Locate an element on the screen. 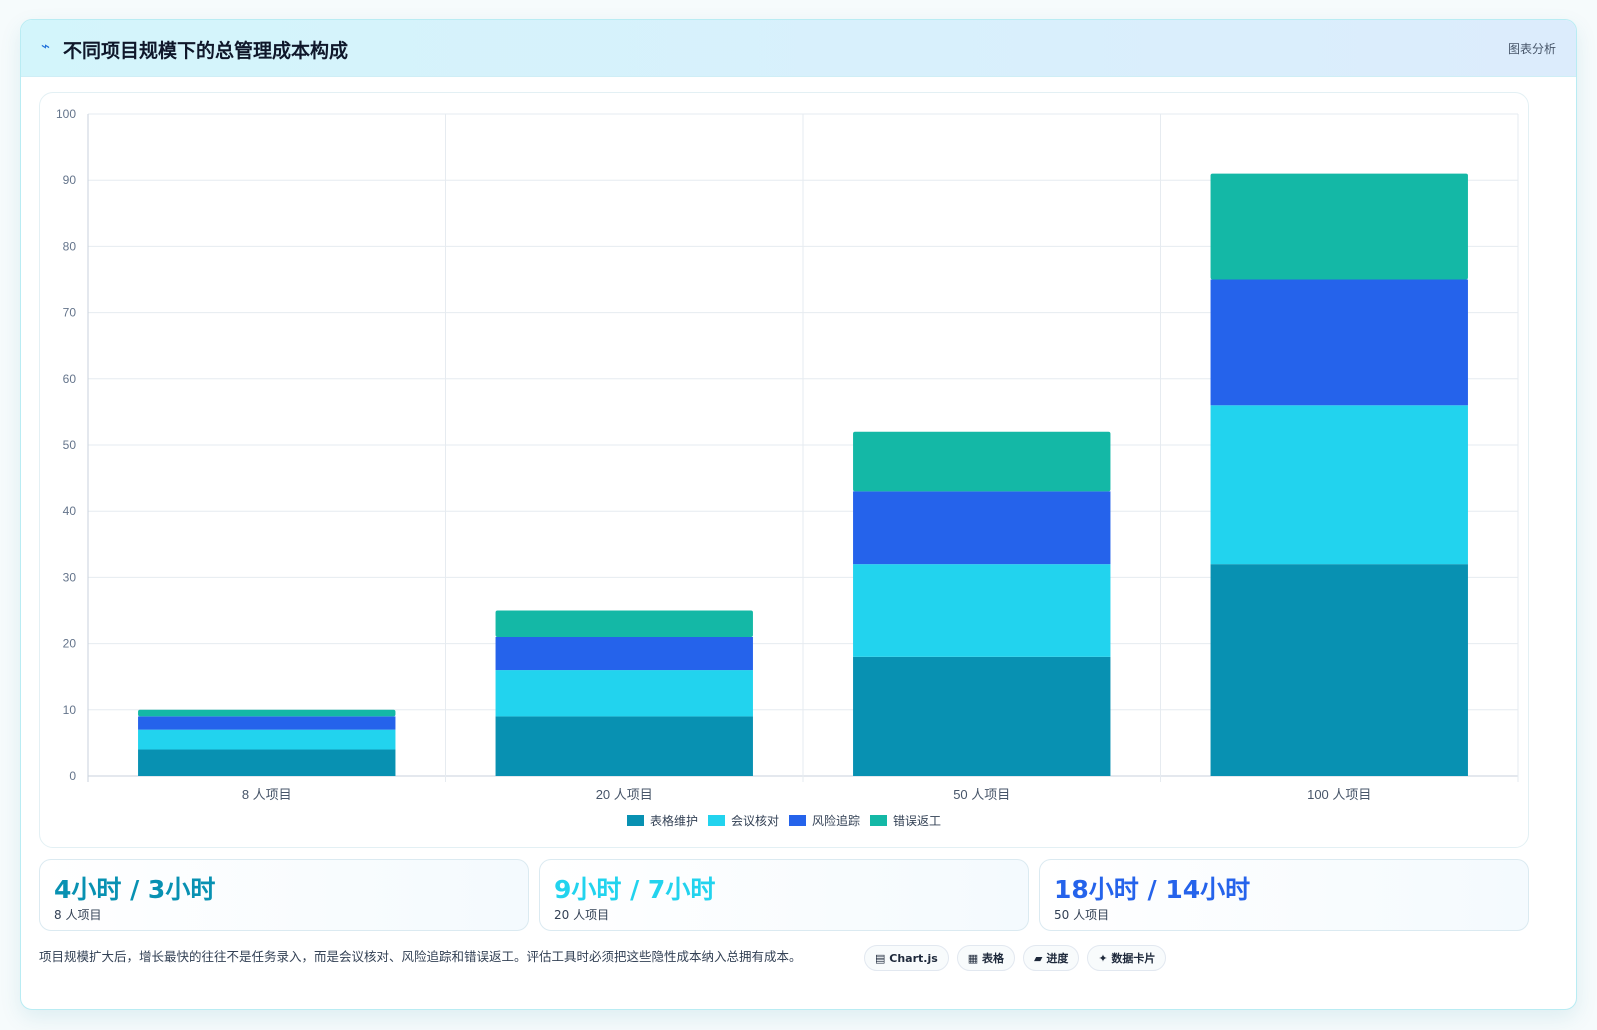 The height and width of the screenshot is (1030, 1597). legend-item: 会议核对 is located at coordinates (743, 820).